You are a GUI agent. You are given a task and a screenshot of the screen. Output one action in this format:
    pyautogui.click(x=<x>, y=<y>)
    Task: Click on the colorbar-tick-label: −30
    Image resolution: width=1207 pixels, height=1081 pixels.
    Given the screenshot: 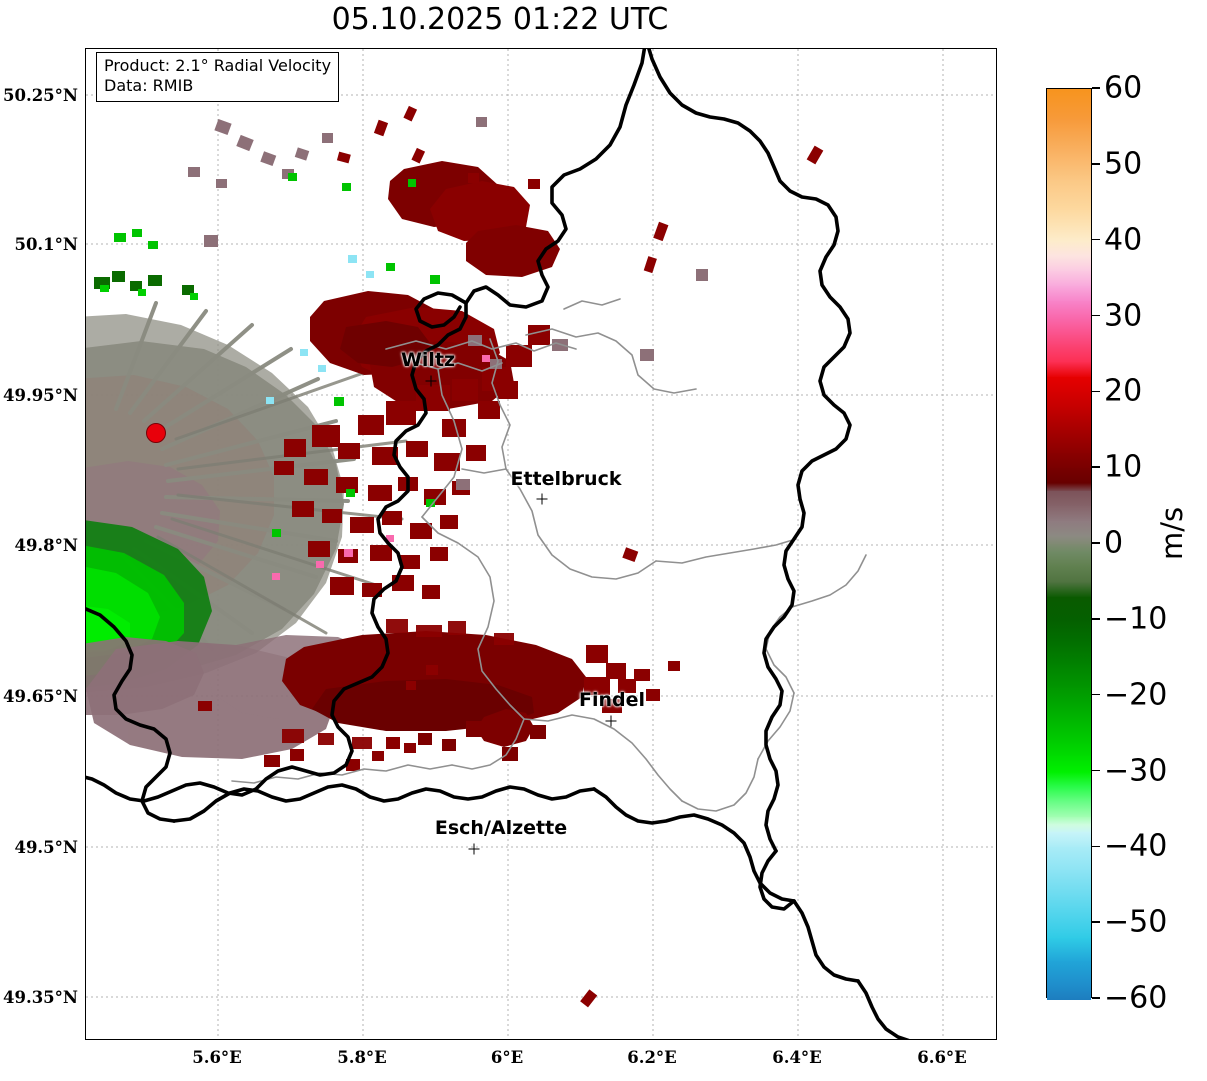 What is the action you would take?
    pyautogui.click(x=1136, y=770)
    